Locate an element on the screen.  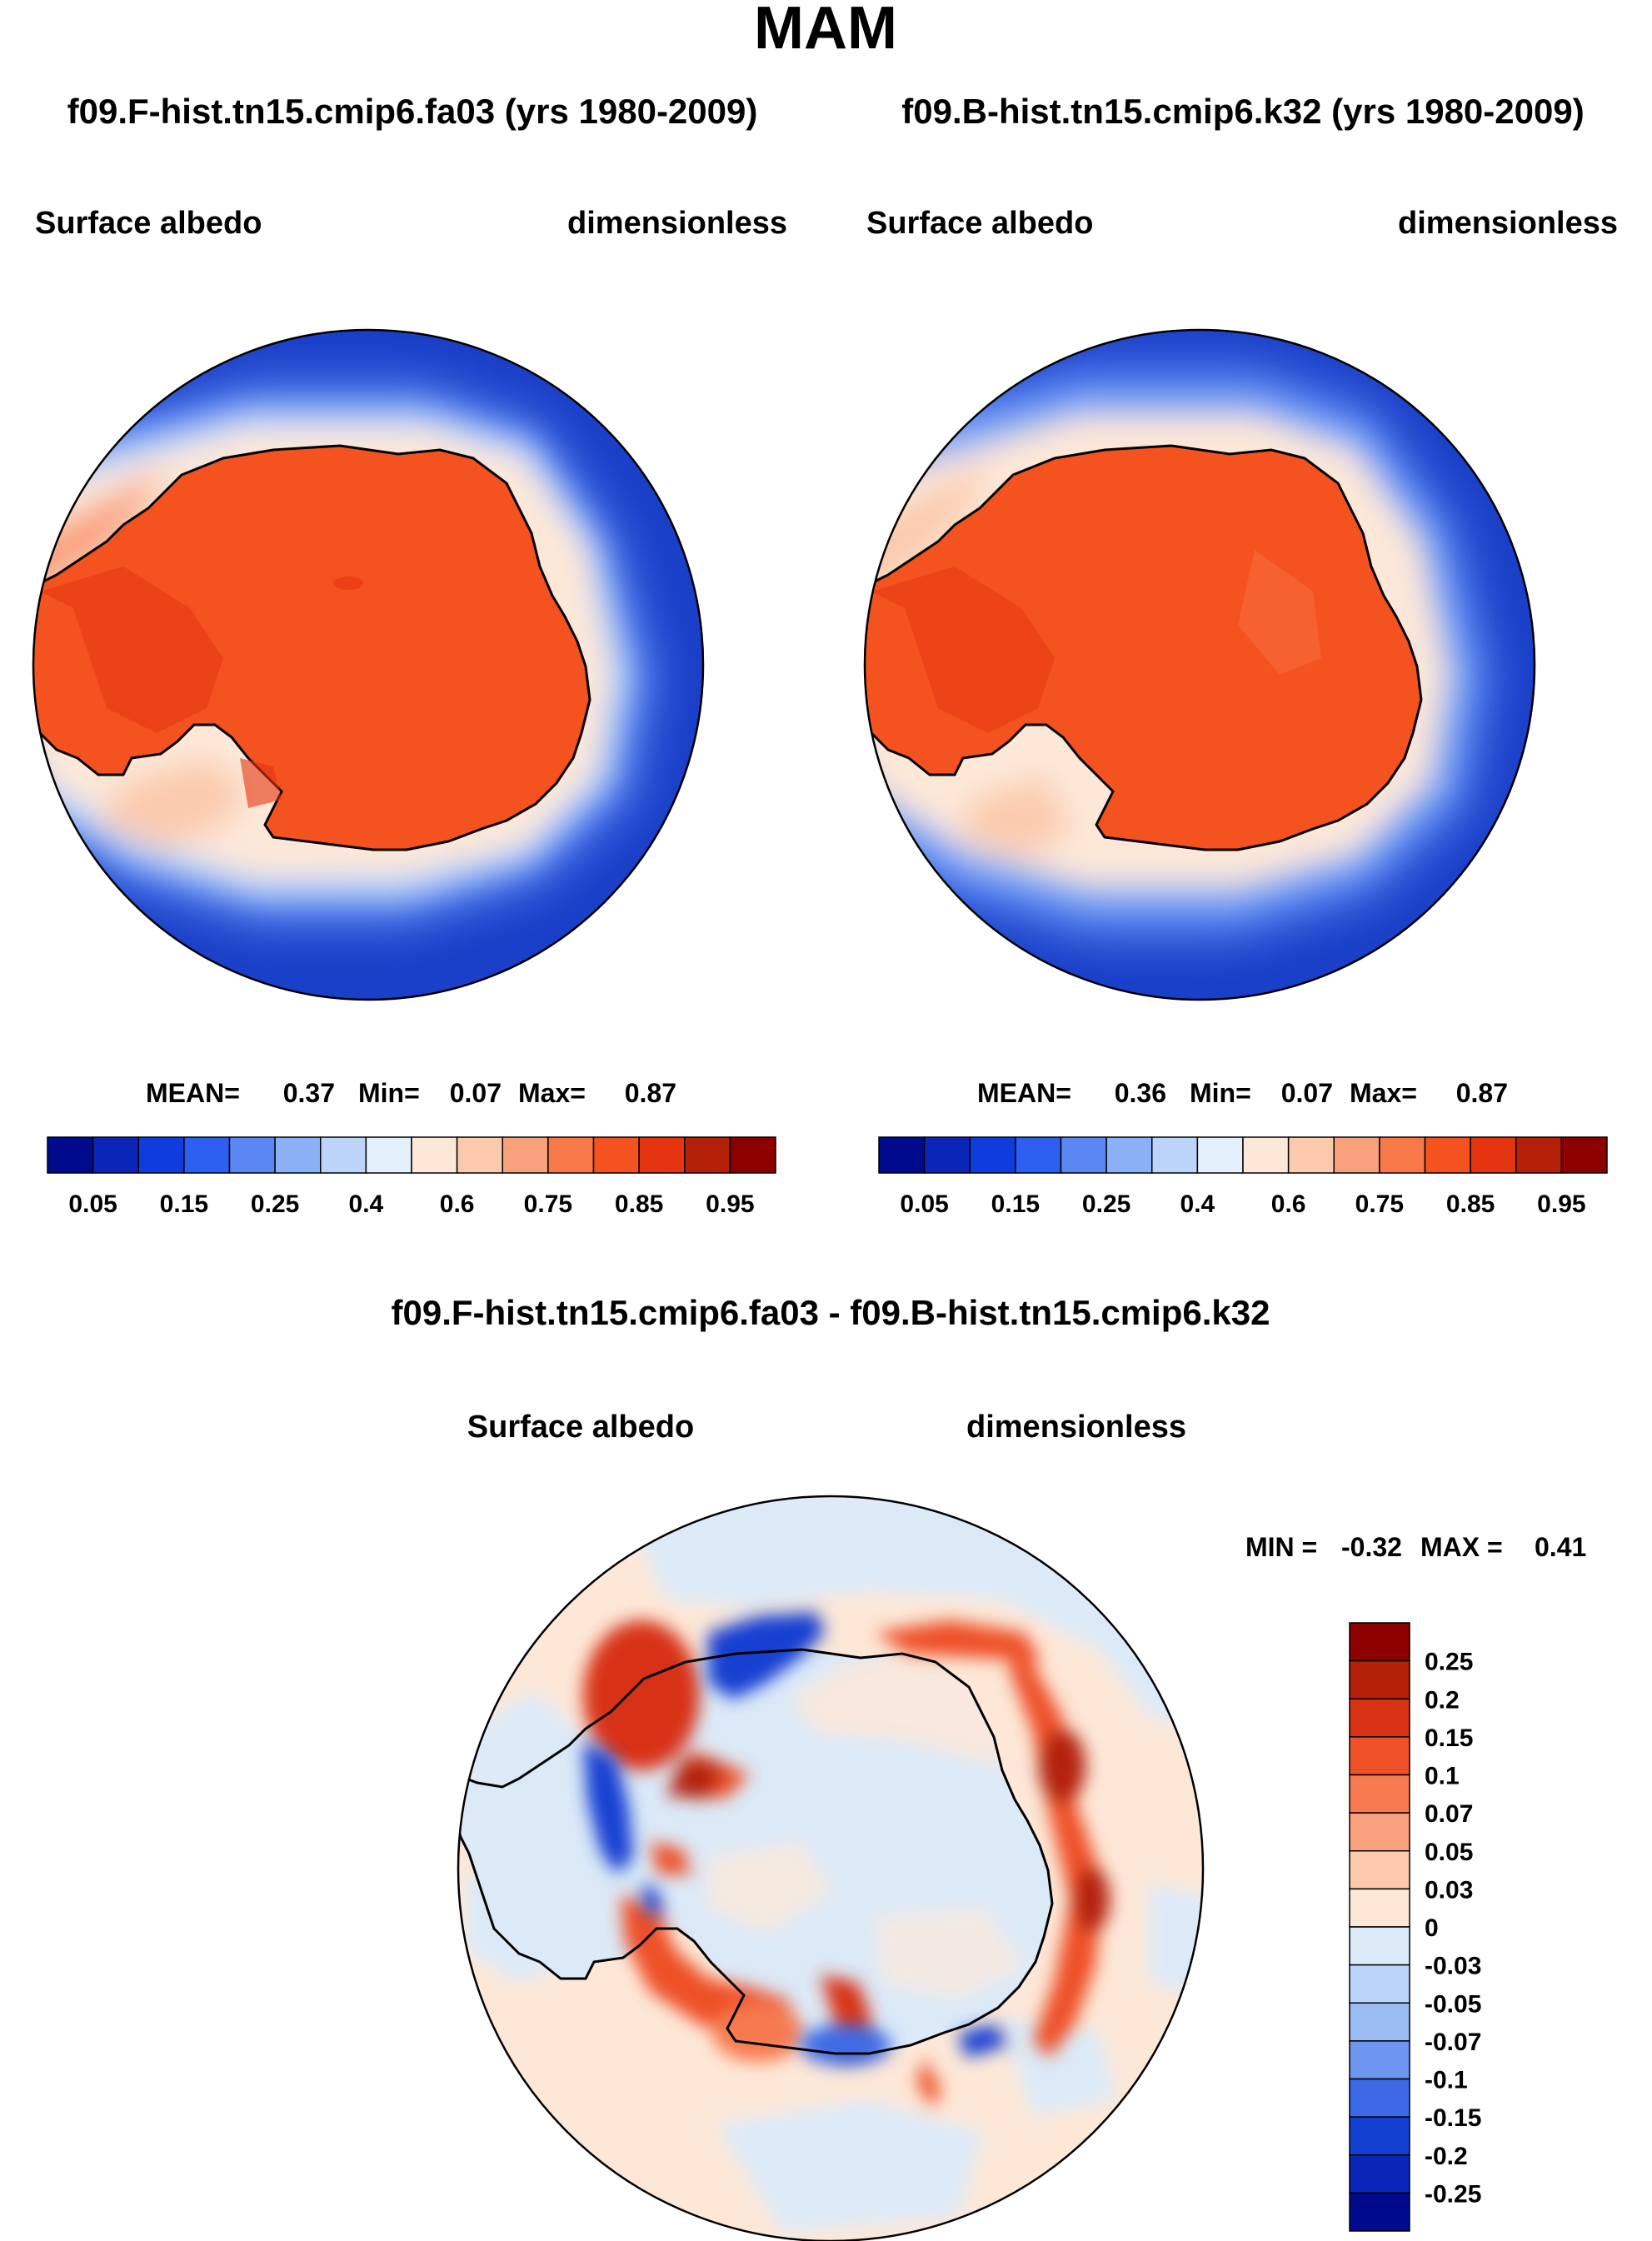
colorbar-k32-tick-label: 0.25 is located at coordinates (1106, 1204).